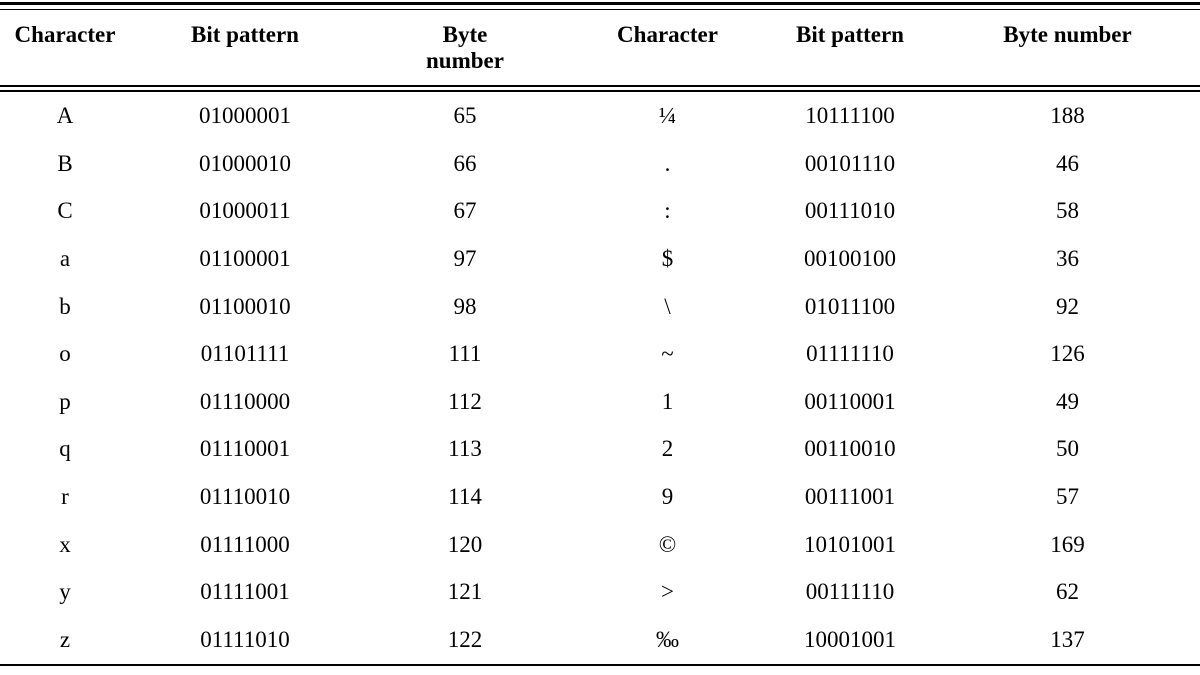 Image resolution: width=1200 pixels, height=675 pixels. What do you see at coordinates (65, 401) in the screenshot?
I see `table-cell: p` at bounding box center [65, 401].